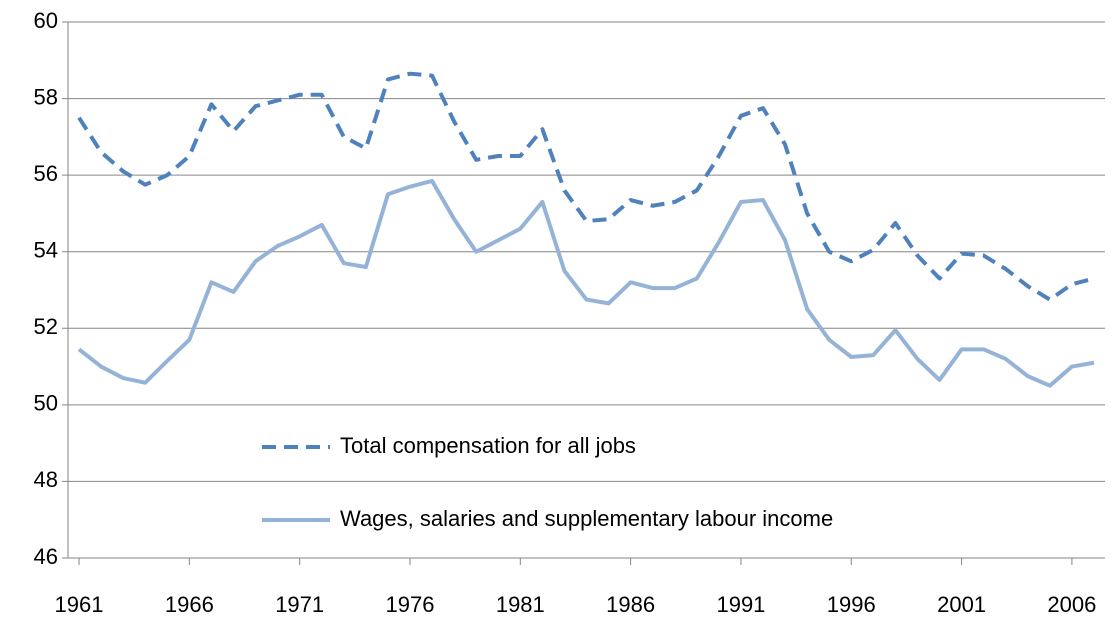  I want to click on x-tick-label: 1976, so click(410, 604).